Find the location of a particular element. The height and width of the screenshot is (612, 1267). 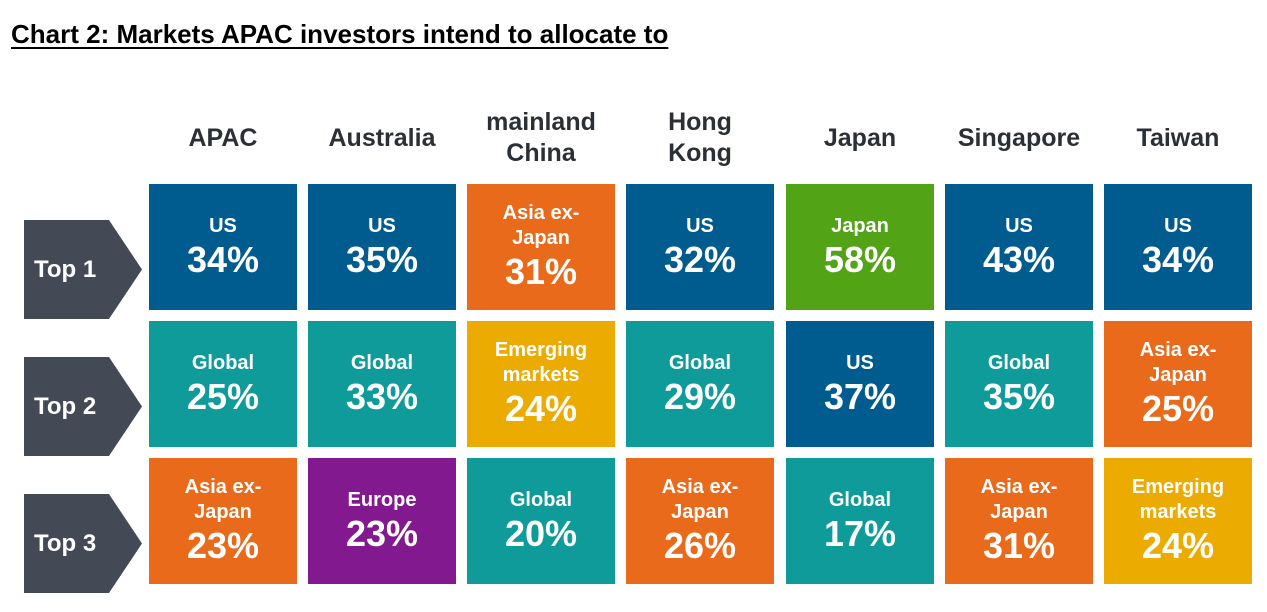

column-header: APAC is located at coordinates (223, 137).